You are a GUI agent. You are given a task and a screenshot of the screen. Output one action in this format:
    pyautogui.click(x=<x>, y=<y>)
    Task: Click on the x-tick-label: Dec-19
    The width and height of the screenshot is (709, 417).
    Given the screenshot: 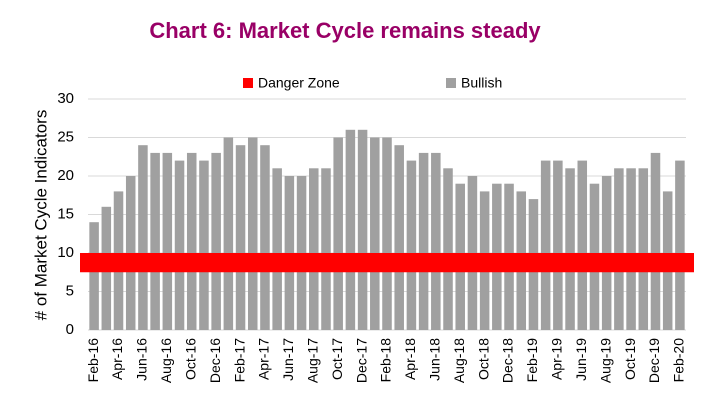 What is the action you would take?
    pyautogui.click(x=654, y=360)
    